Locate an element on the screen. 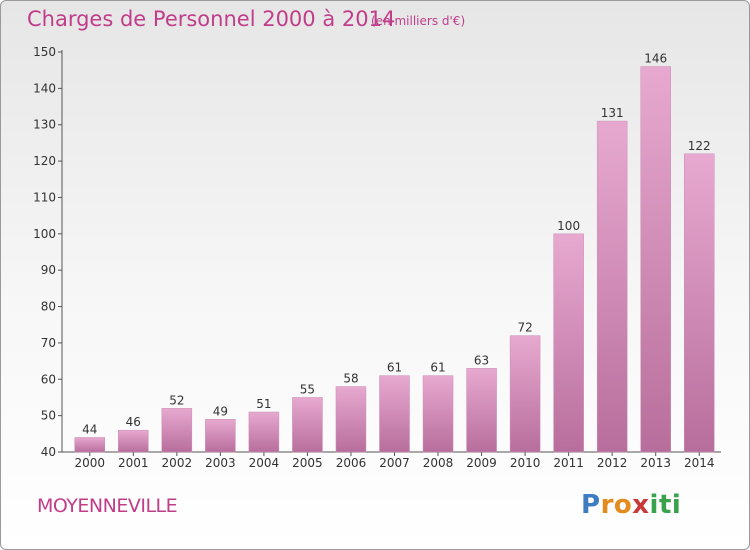 This screenshot has width=750, height=550. y-tick-label: 50 is located at coordinates (48, 416).